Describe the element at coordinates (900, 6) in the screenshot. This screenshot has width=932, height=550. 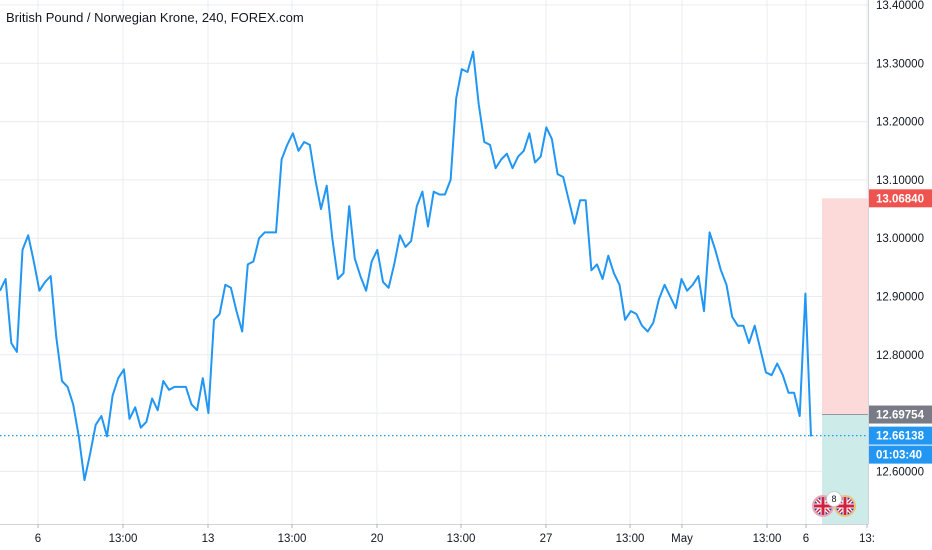
I see `price-tick-label: 13.40000` at that location.